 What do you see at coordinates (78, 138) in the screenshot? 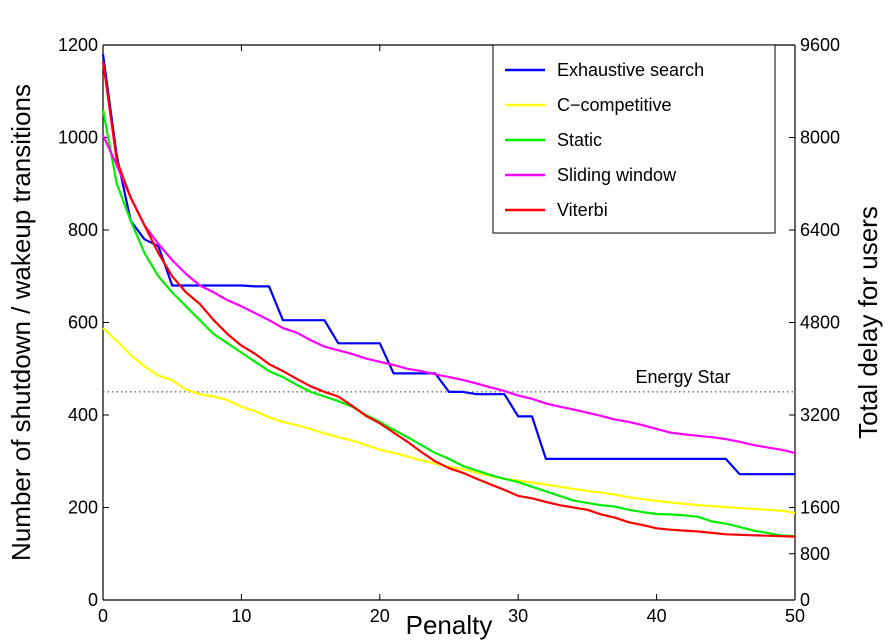
I see `left-y-tick-label: 1000` at bounding box center [78, 138].